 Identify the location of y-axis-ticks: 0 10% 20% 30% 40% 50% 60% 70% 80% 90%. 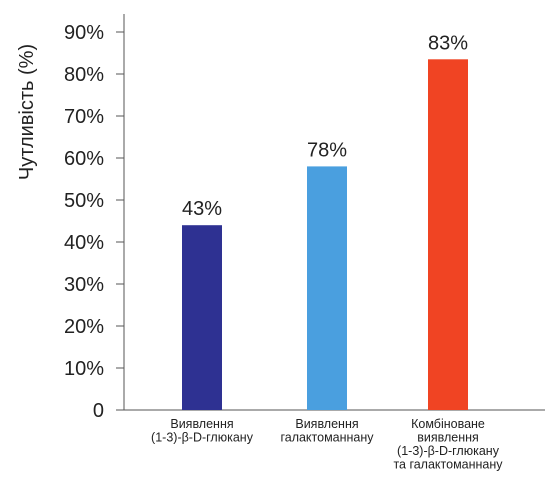
(94, 222).